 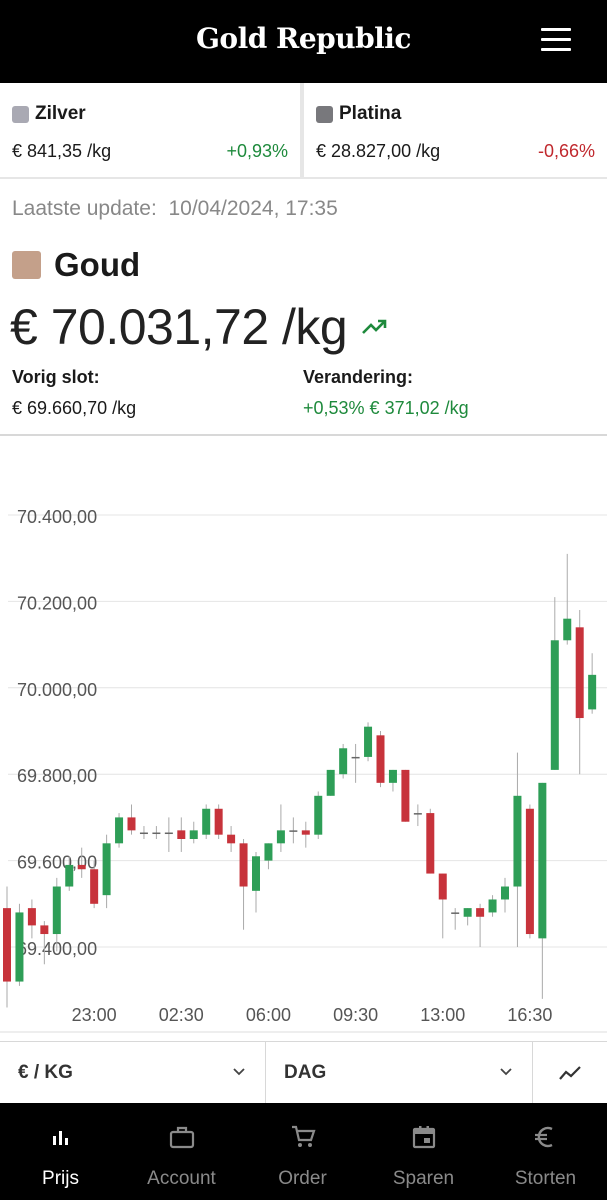 I want to click on last-update-value: 10/04/2024, 17:35, so click(x=253, y=208).